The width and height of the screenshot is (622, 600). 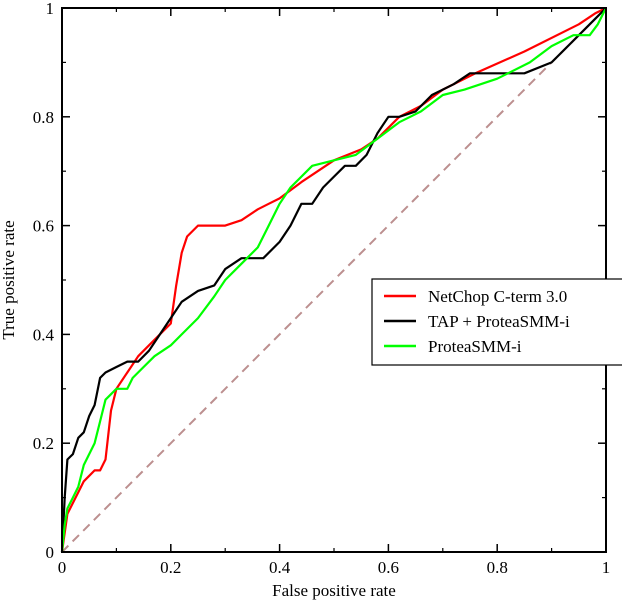 What do you see at coordinates (50, 552) in the screenshot?
I see `y-tick-label: 0` at bounding box center [50, 552].